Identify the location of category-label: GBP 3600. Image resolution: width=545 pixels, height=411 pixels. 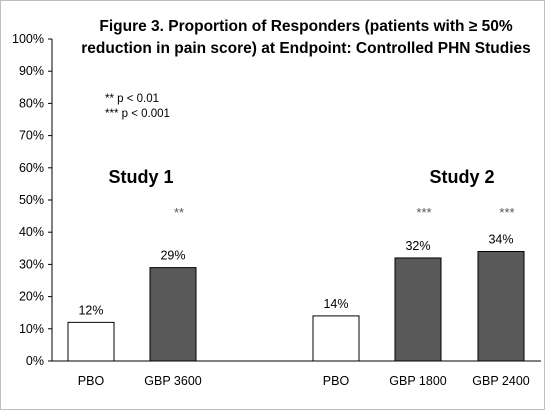
(173, 381).